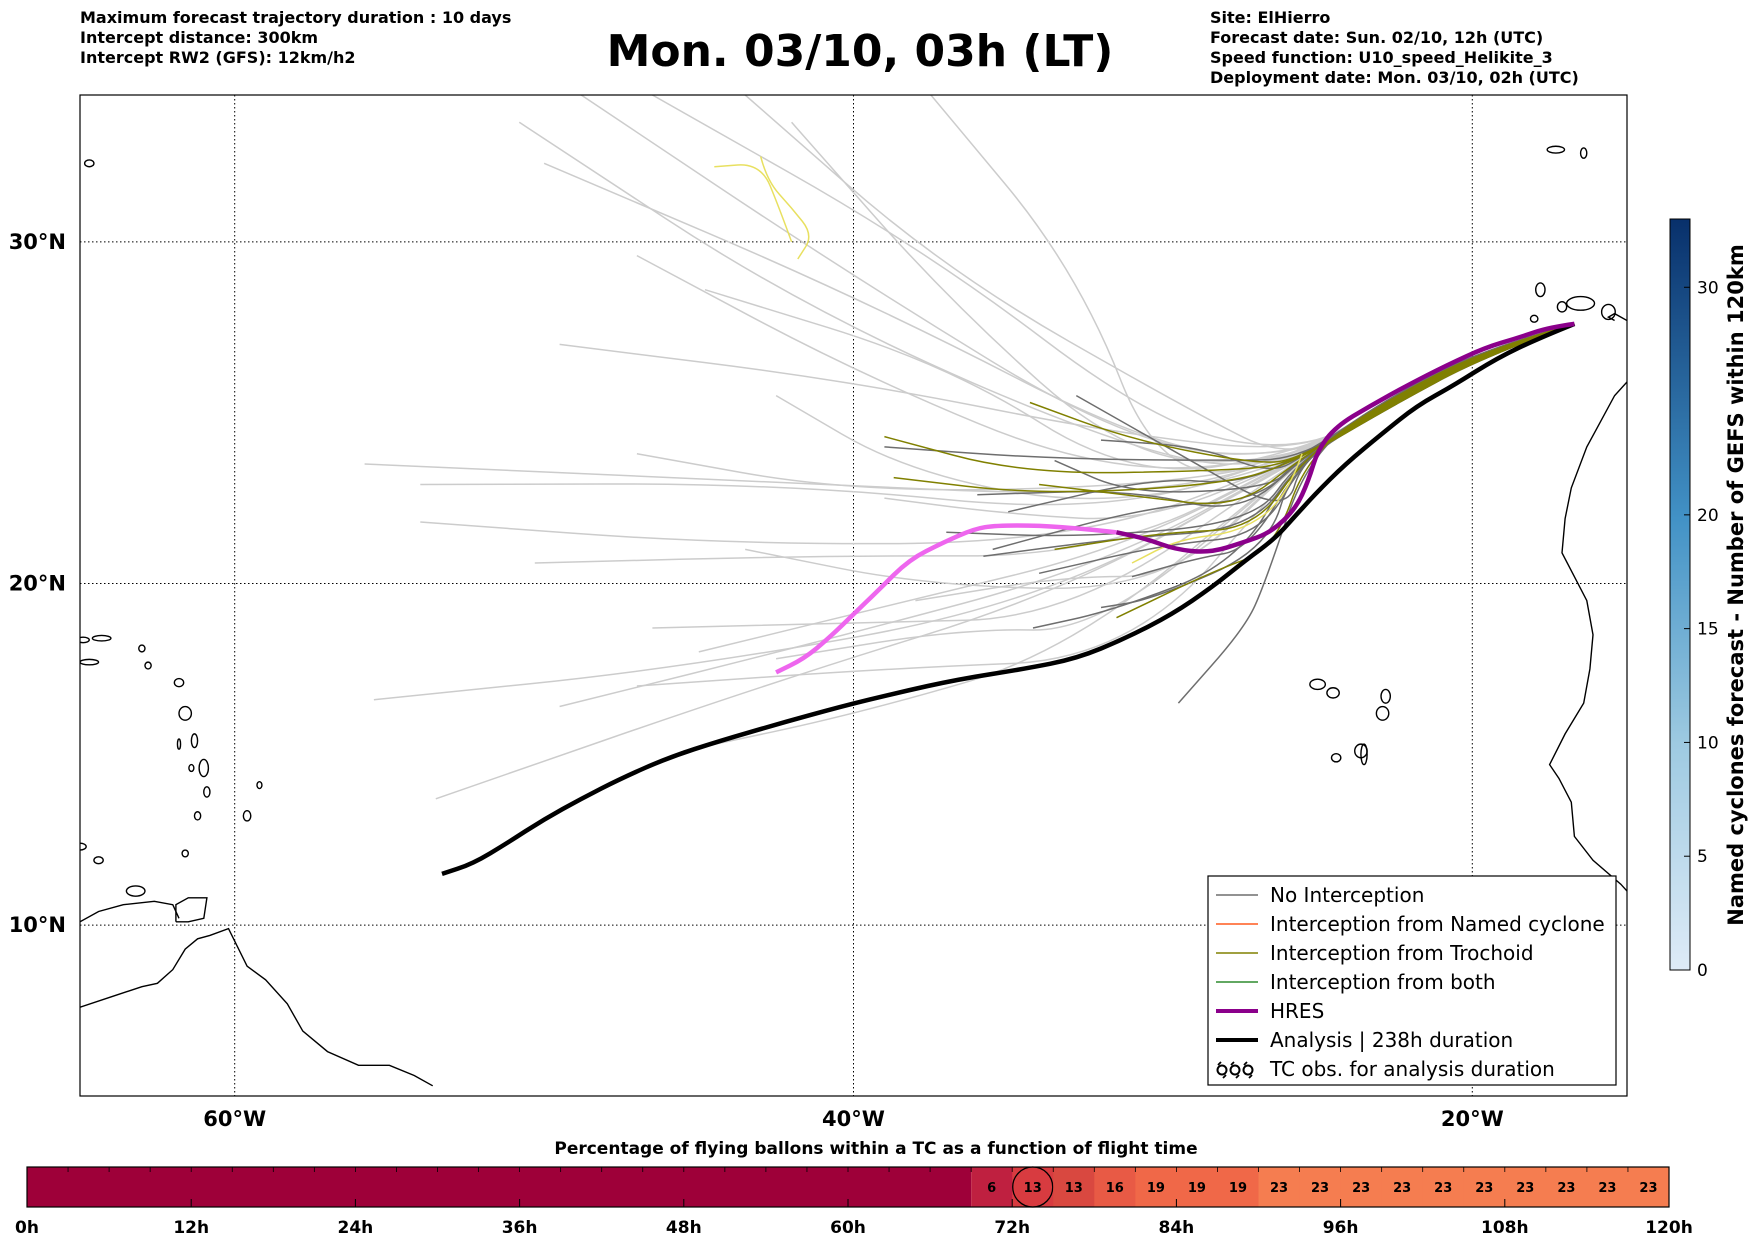  Describe the element at coordinates (1383, 982) in the screenshot. I see `legend-label: Interception from both` at that location.